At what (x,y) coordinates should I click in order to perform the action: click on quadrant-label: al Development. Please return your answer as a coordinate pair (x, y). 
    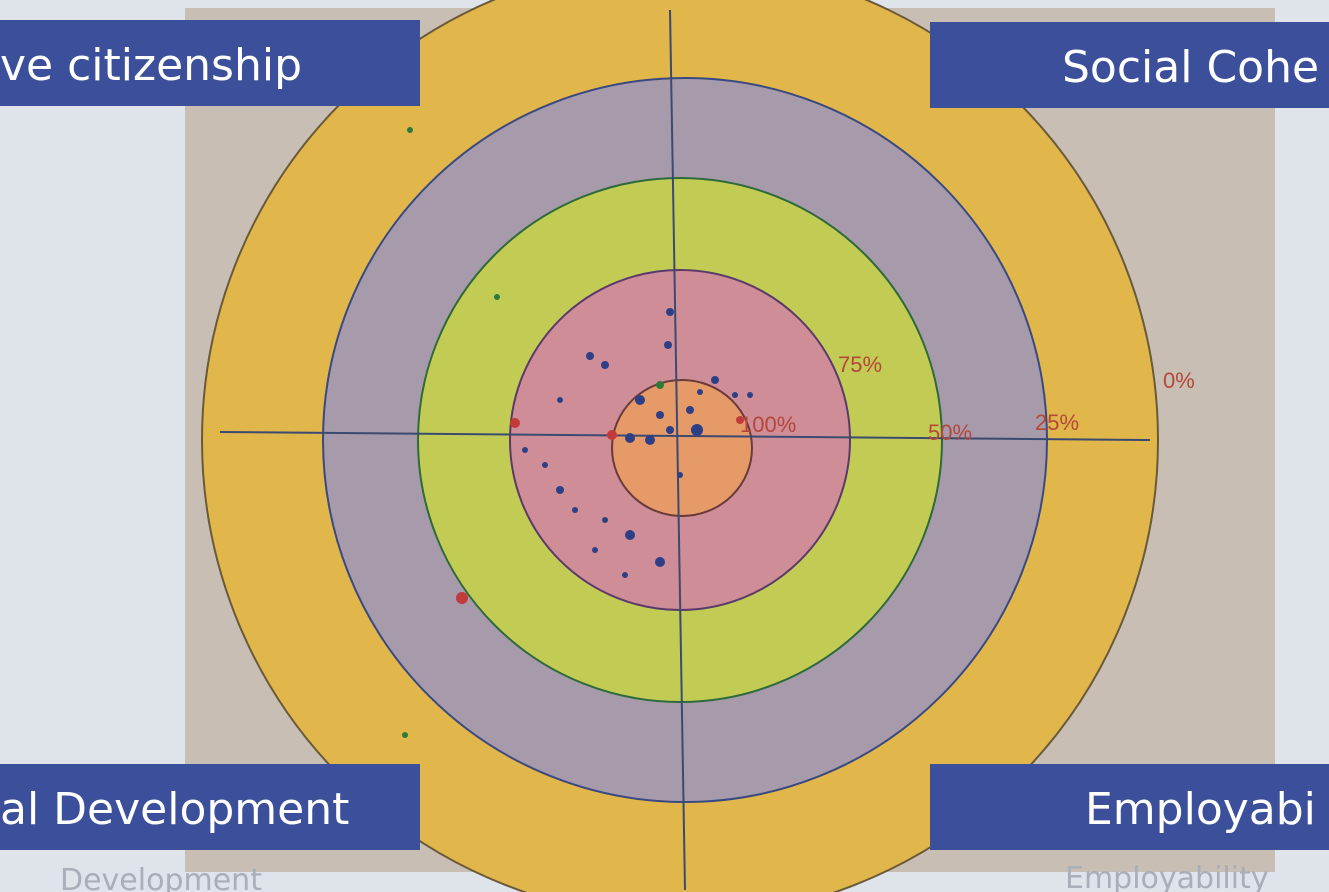
    Looking at the image, I should click on (174, 809).